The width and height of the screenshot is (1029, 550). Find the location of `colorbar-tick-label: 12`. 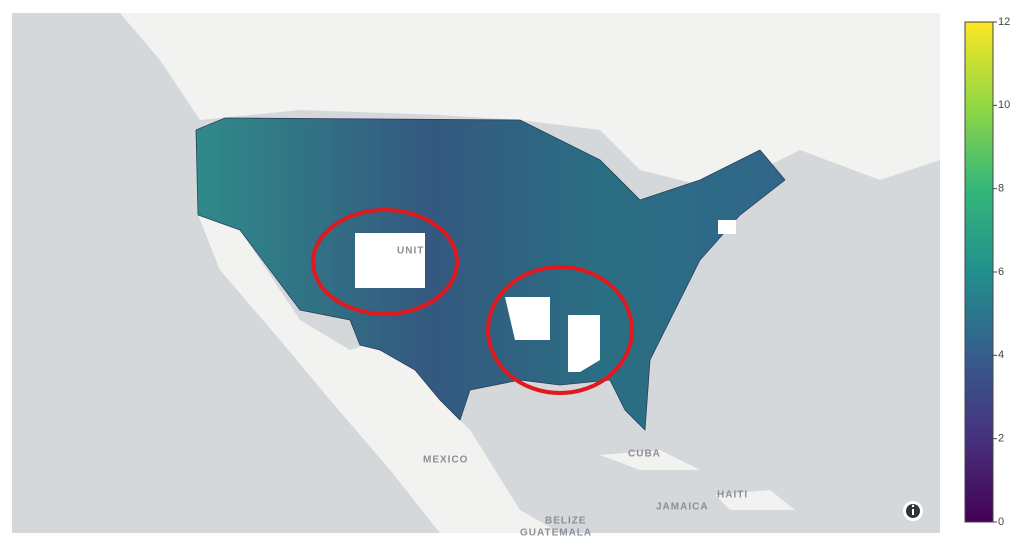

colorbar-tick-label: 12 is located at coordinates (1004, 22).